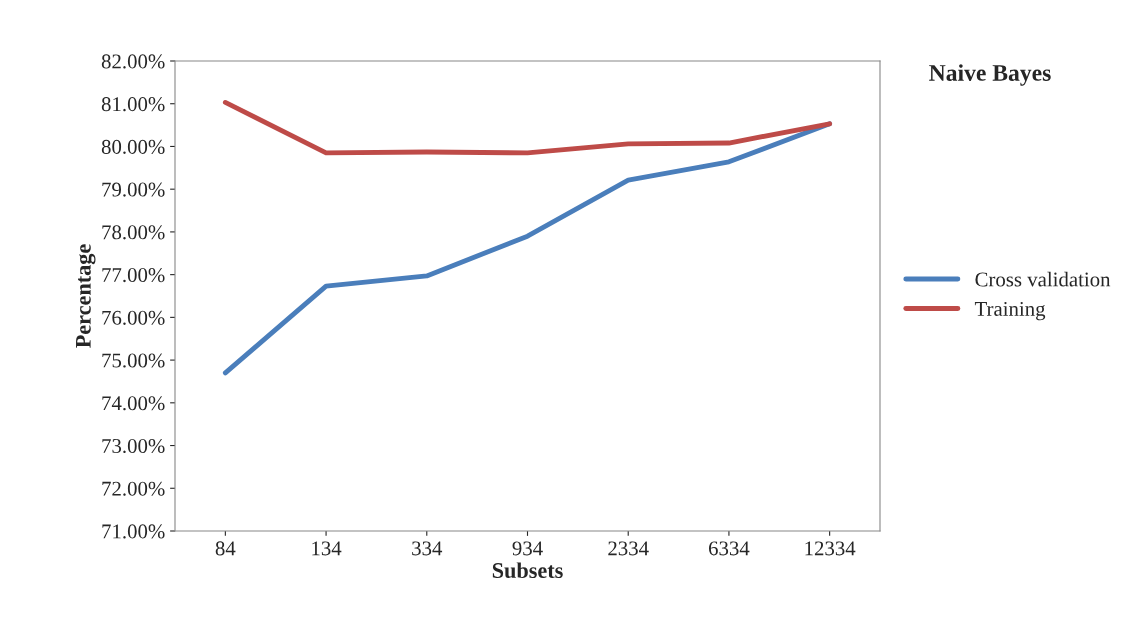  Describe the element at coordinates (1010, 311) in the screenshot. I see `legend-label: Training` at that location.